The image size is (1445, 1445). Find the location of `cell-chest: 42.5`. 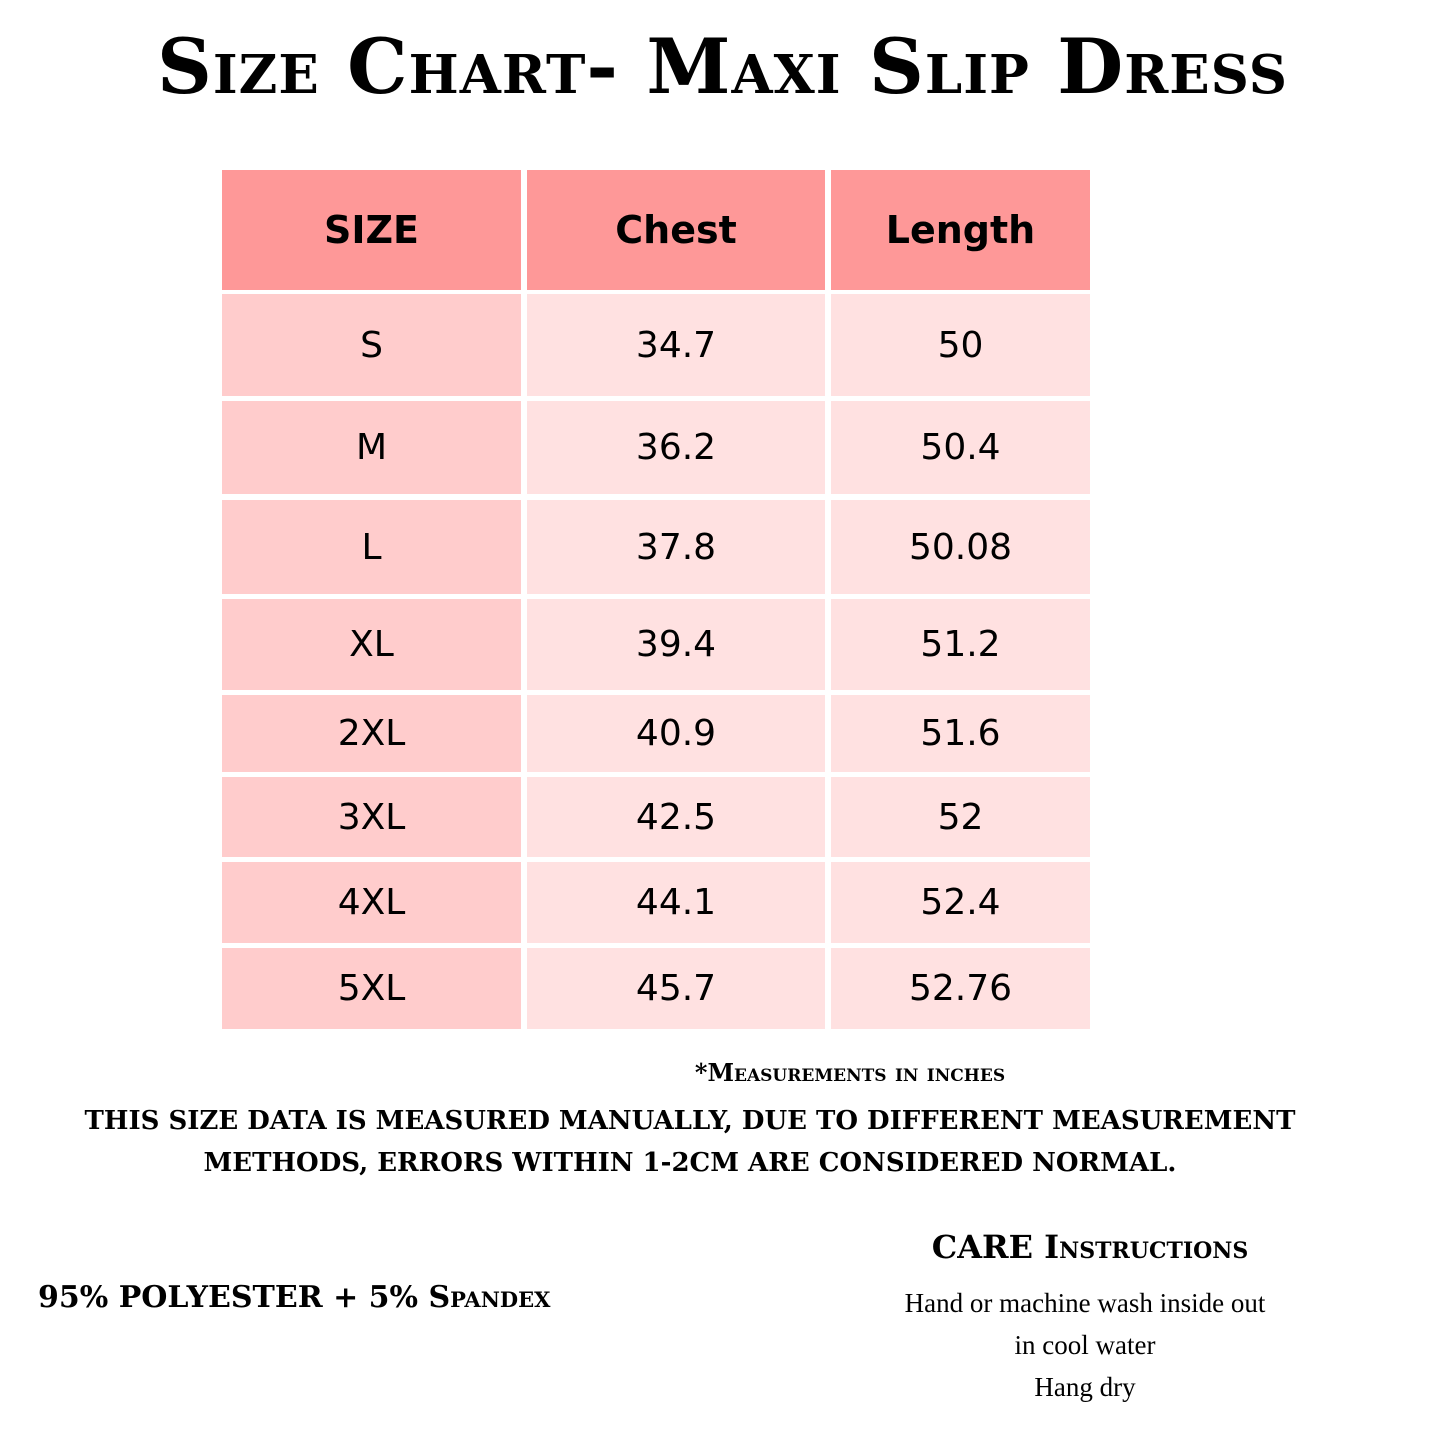

cell-chest: 42.5 is located at coordinates (676, 817).